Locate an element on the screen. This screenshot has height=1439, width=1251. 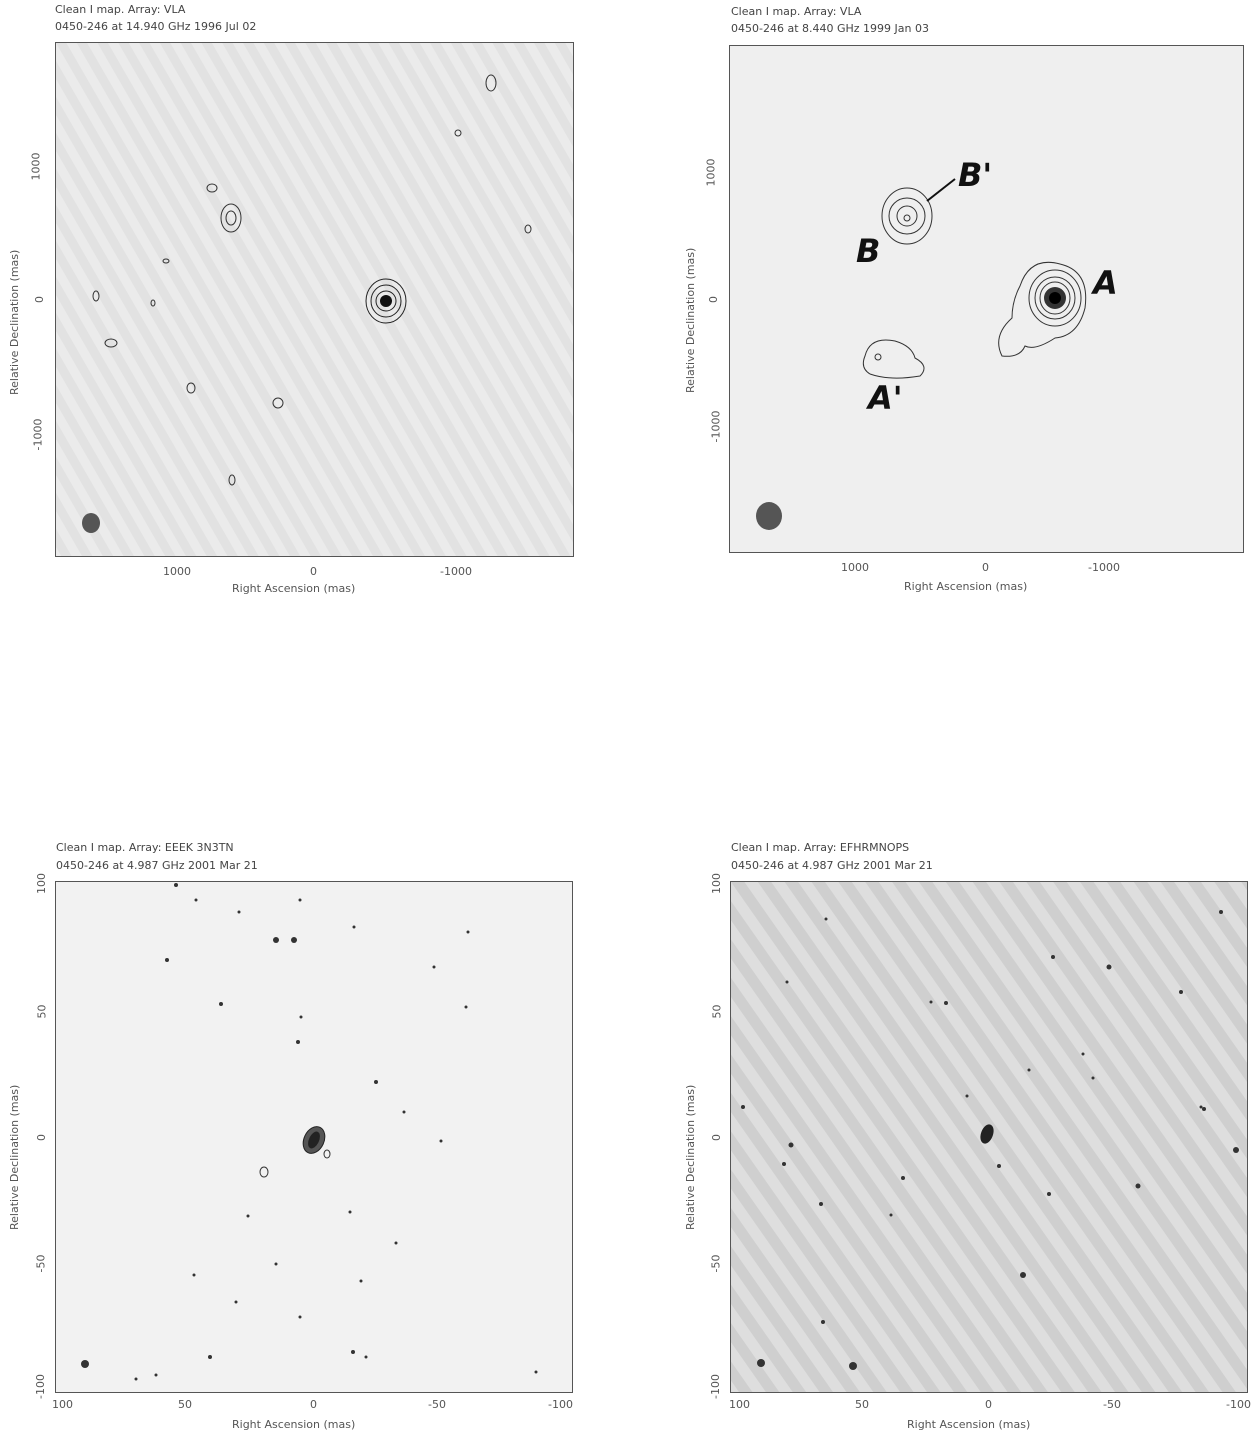
panel1-beam is located at coordinates (91, 523).